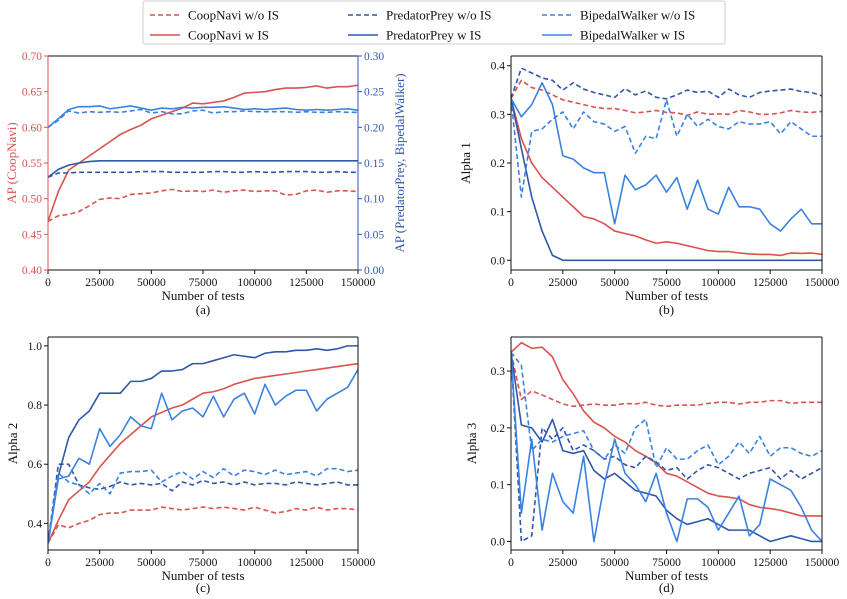 This screenshot has height=599, width=847. I want to click on series-line-d-bipedalwalker-w-is, so click(666, 447).